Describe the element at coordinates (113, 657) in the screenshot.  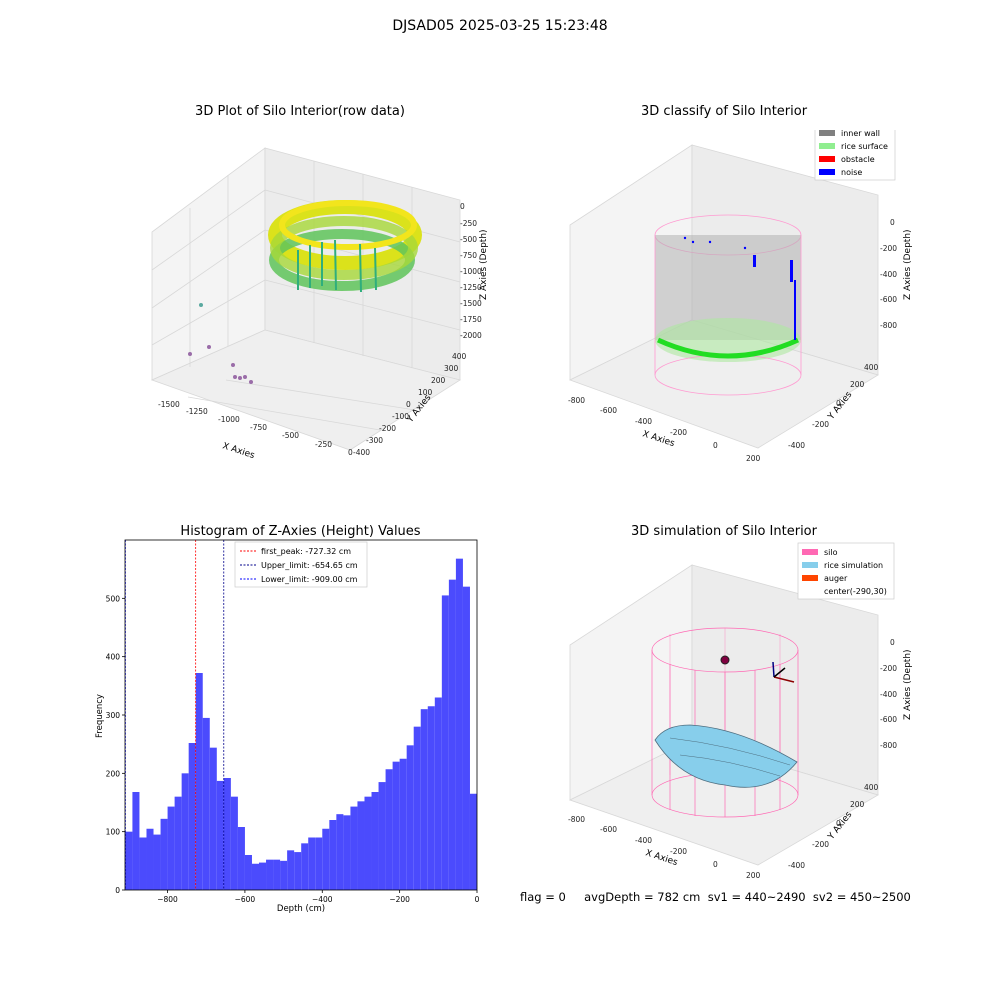
I see `y-tick-label: 400` at that location.